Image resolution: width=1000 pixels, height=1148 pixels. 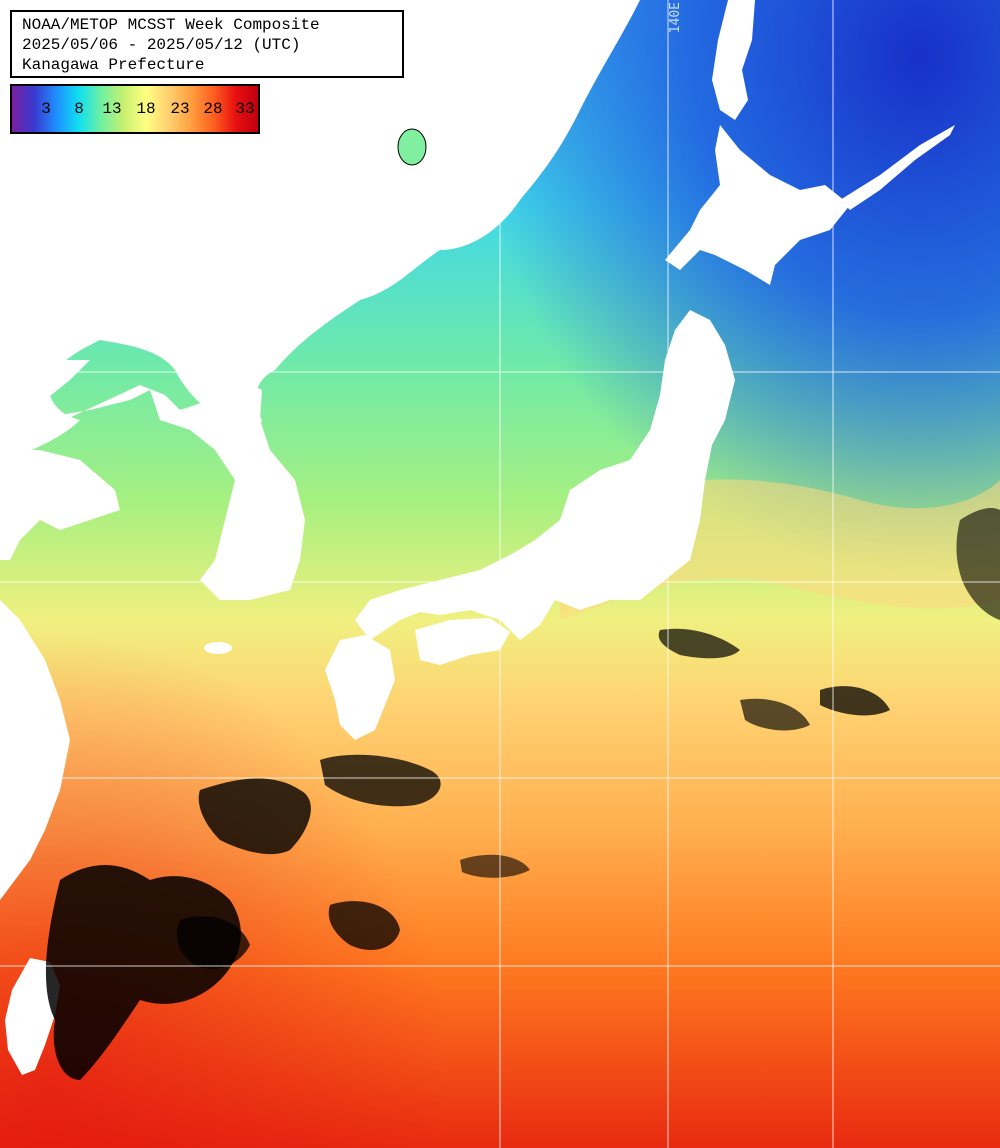 I want to click on temperature-color-legend: 3 8 13 18 23 28 33, so click(x=135, y=109).